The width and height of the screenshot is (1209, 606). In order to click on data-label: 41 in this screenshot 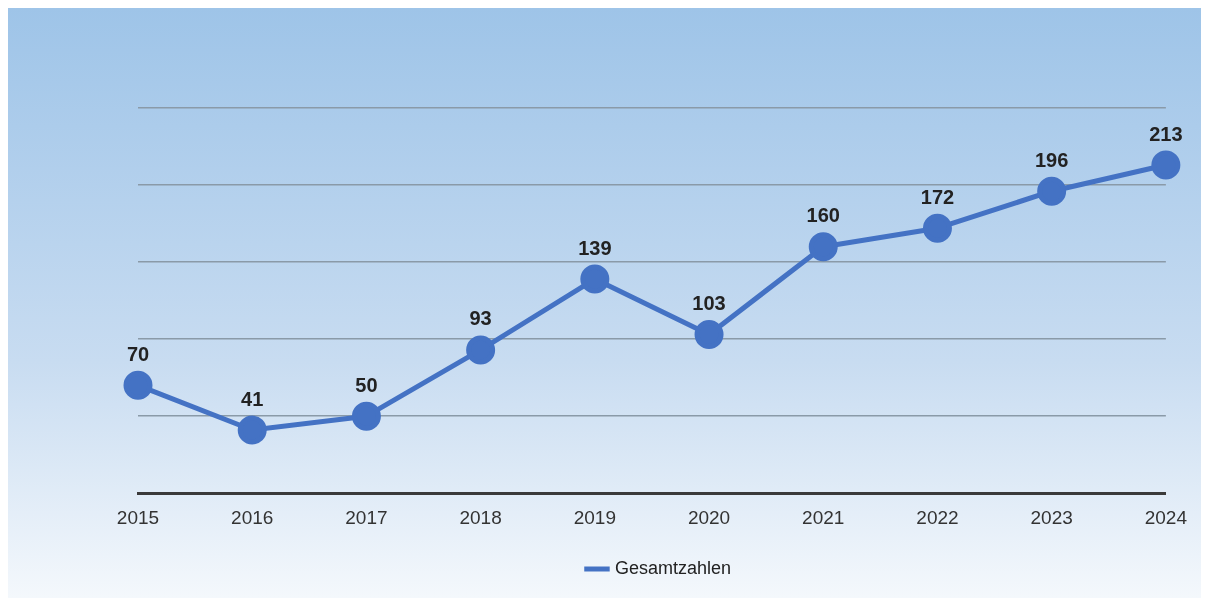, I will do `click(252, 398)`.